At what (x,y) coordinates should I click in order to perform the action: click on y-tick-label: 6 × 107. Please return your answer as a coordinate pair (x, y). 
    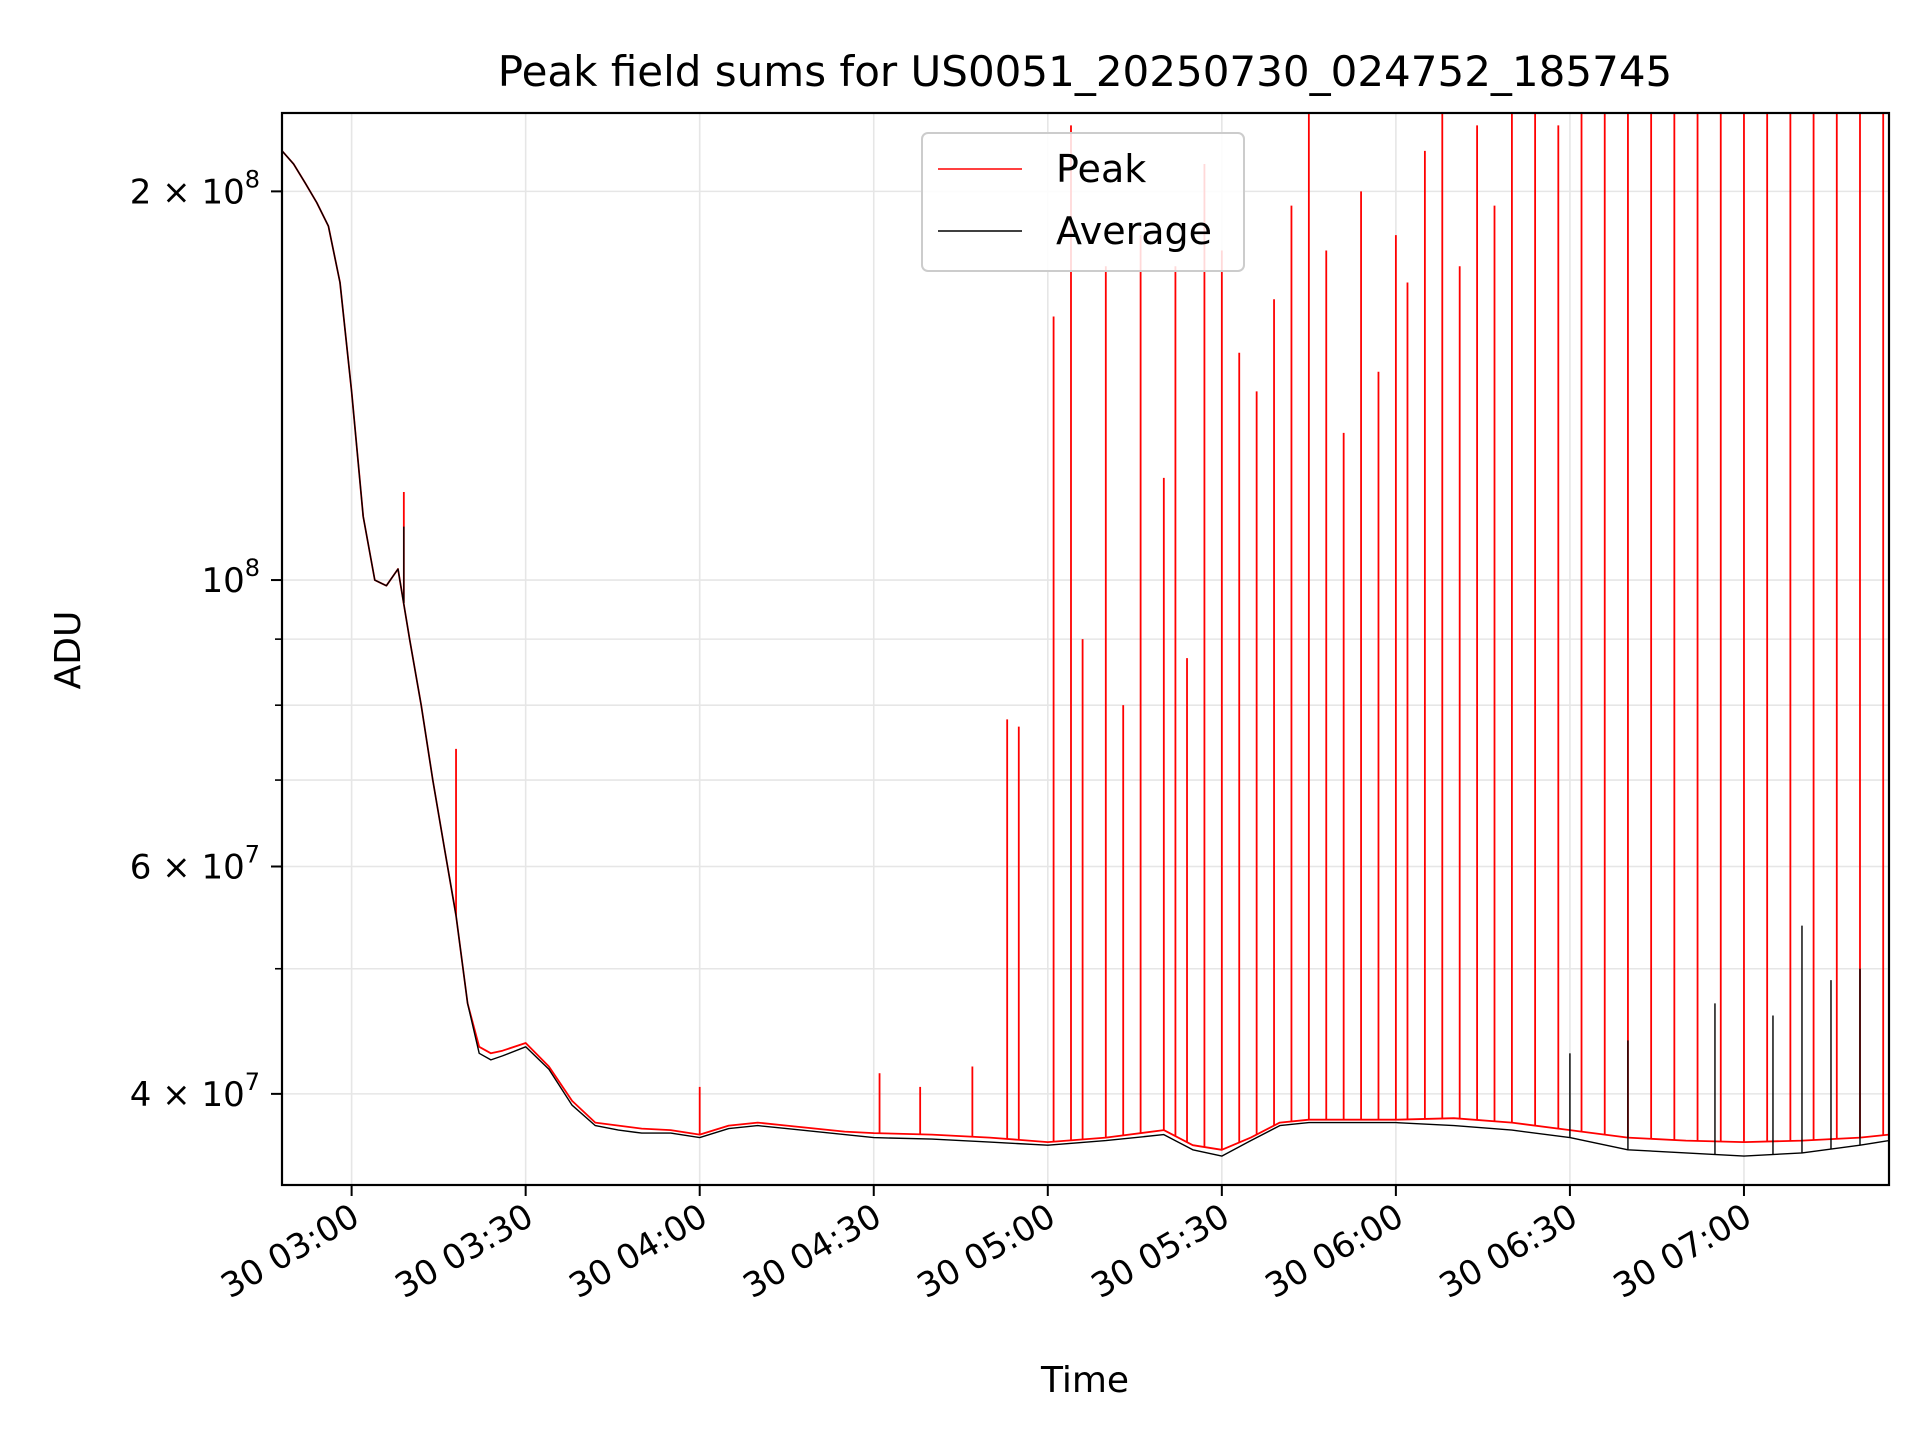
    Looking at the image, I should click on (195, 864).